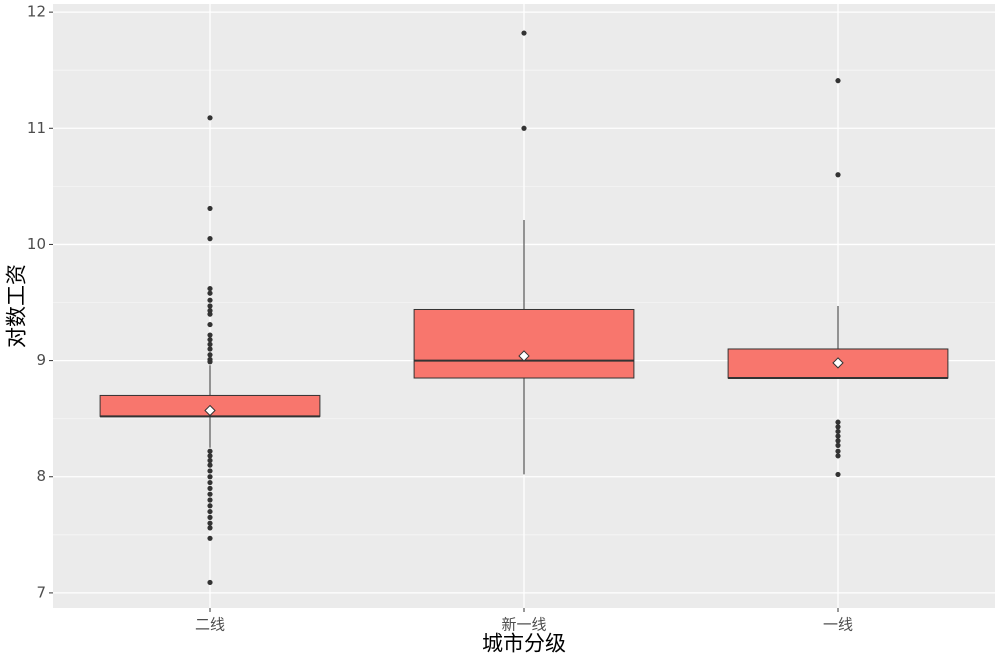 This screenshot has height=661, width=1000. Describe the element at coordinates (41, 476) in the screenshot. I see `y-tick-label: 8` at that location.